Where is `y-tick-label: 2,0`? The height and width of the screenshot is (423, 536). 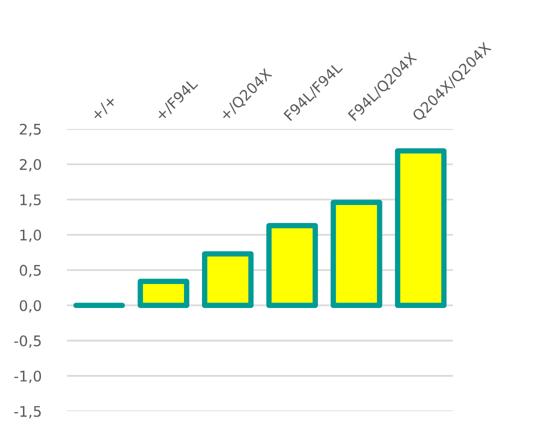 y-tick-label: 2,0 is located at coordinates (31, 165).